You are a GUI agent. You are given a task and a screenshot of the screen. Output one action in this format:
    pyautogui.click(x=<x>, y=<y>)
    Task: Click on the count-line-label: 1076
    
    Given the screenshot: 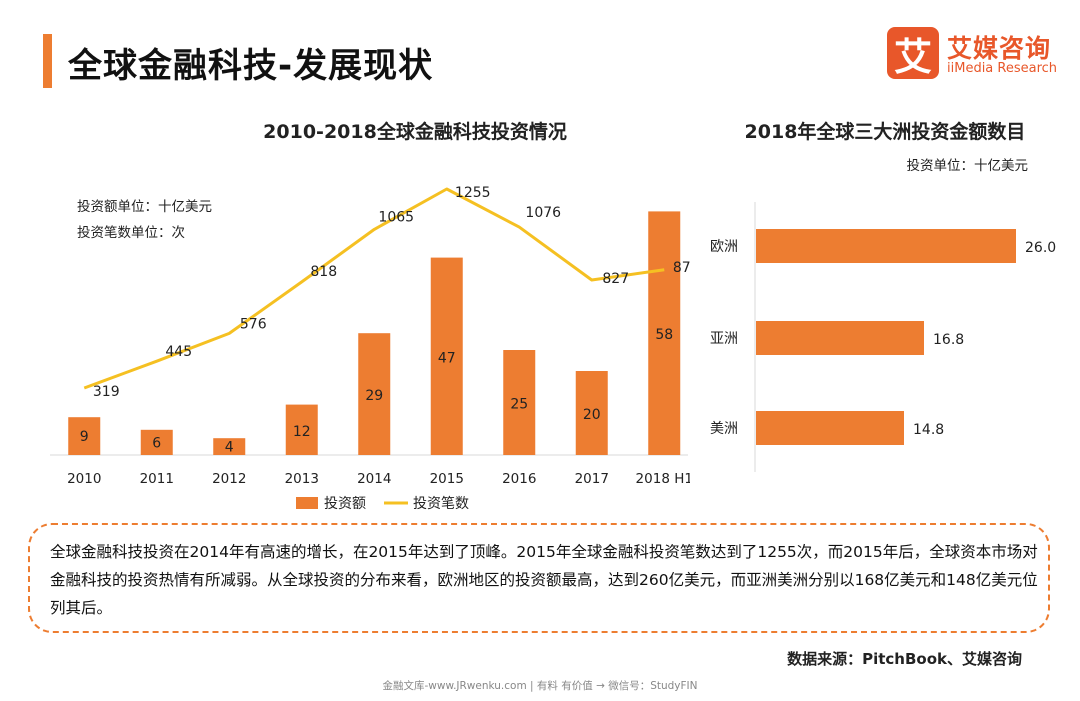 What is the action you would take?
    pyautogui.click(x=543, y=213)
    